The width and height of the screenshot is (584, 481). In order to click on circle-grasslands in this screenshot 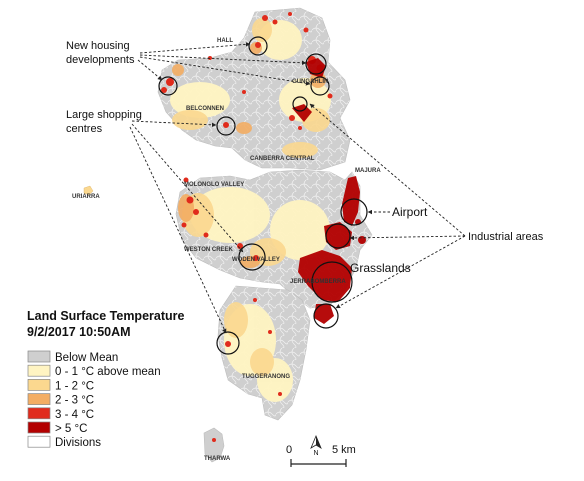, I will do `click(332, 282)`.